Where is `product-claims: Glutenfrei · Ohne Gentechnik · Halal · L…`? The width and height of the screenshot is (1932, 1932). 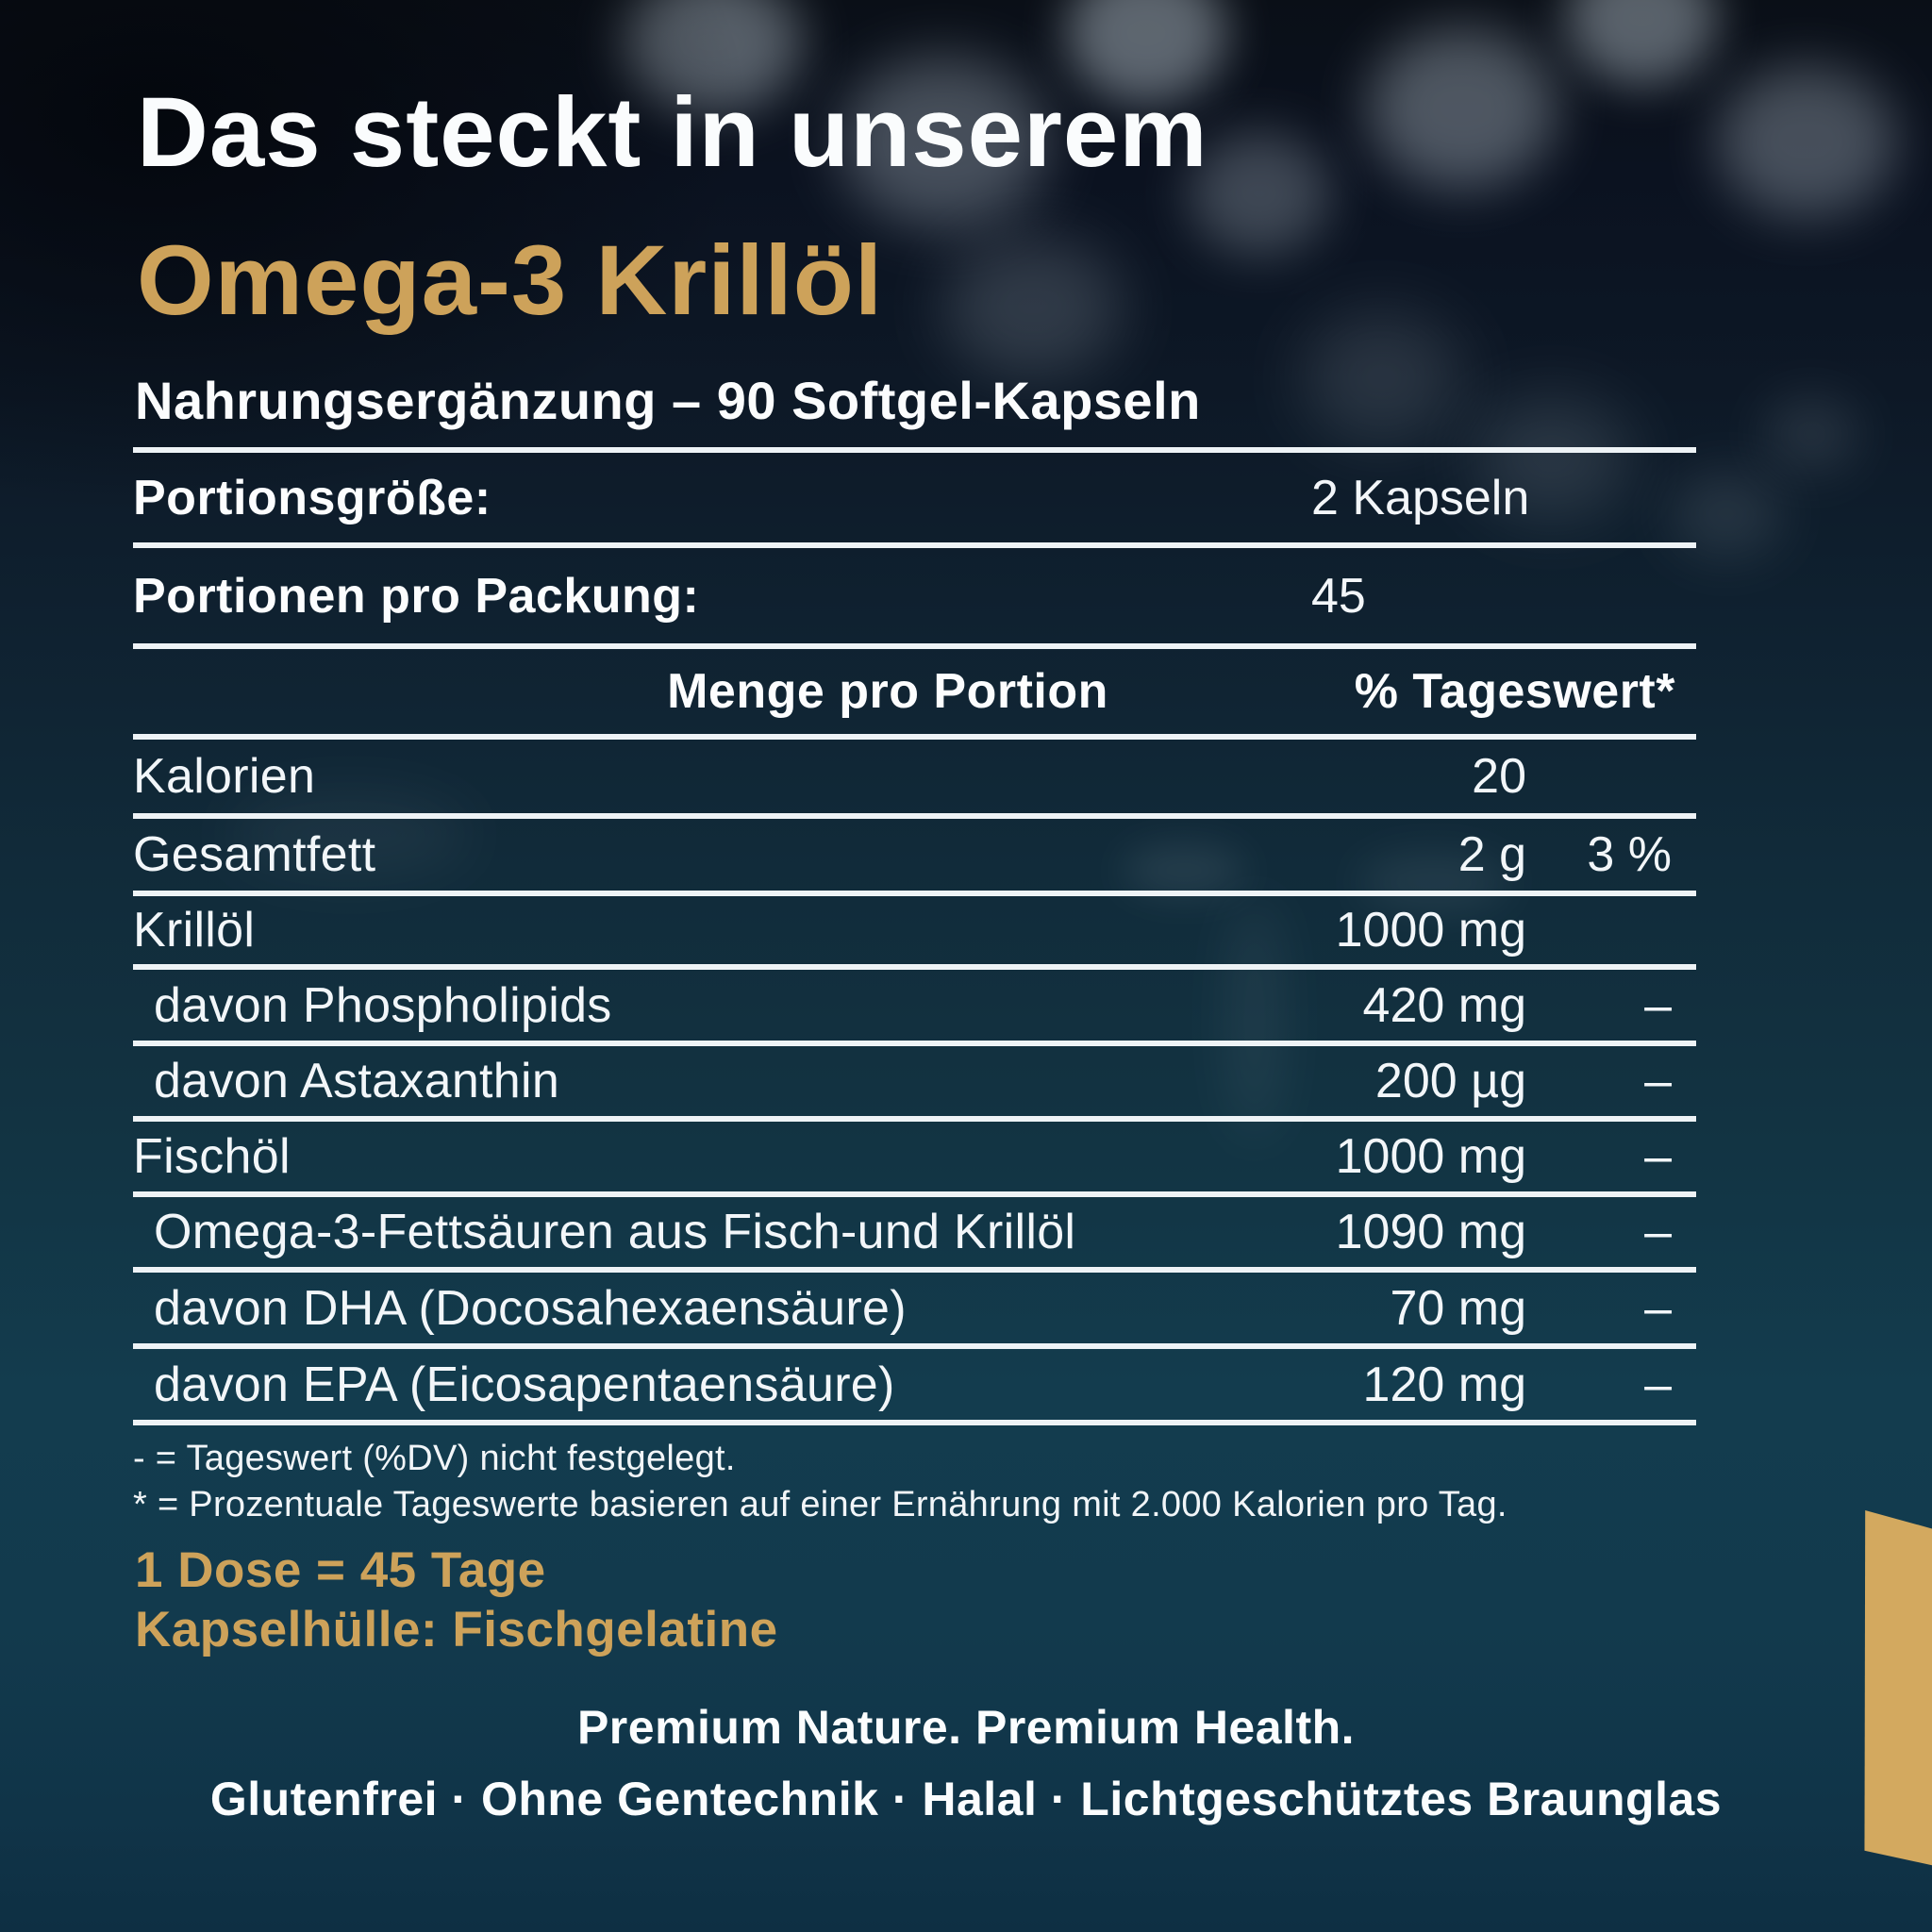
product-claims: Glutenfrei · Ohne Gentechnik · Halal · L… is located at coordinates (966, 1799).